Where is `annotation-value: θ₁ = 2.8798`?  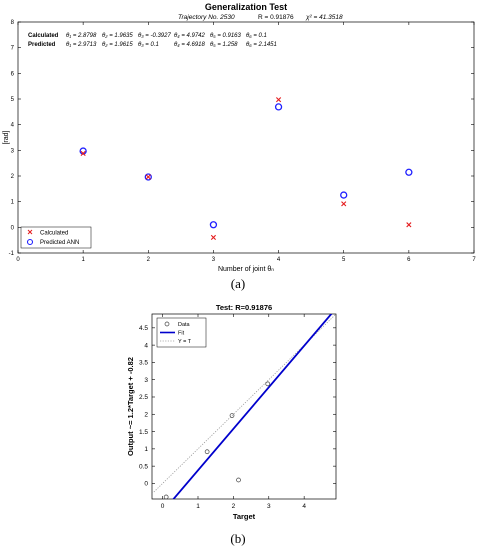 annotation-value: θ₁ = 2.8798 is located at coordinates (81, 36).